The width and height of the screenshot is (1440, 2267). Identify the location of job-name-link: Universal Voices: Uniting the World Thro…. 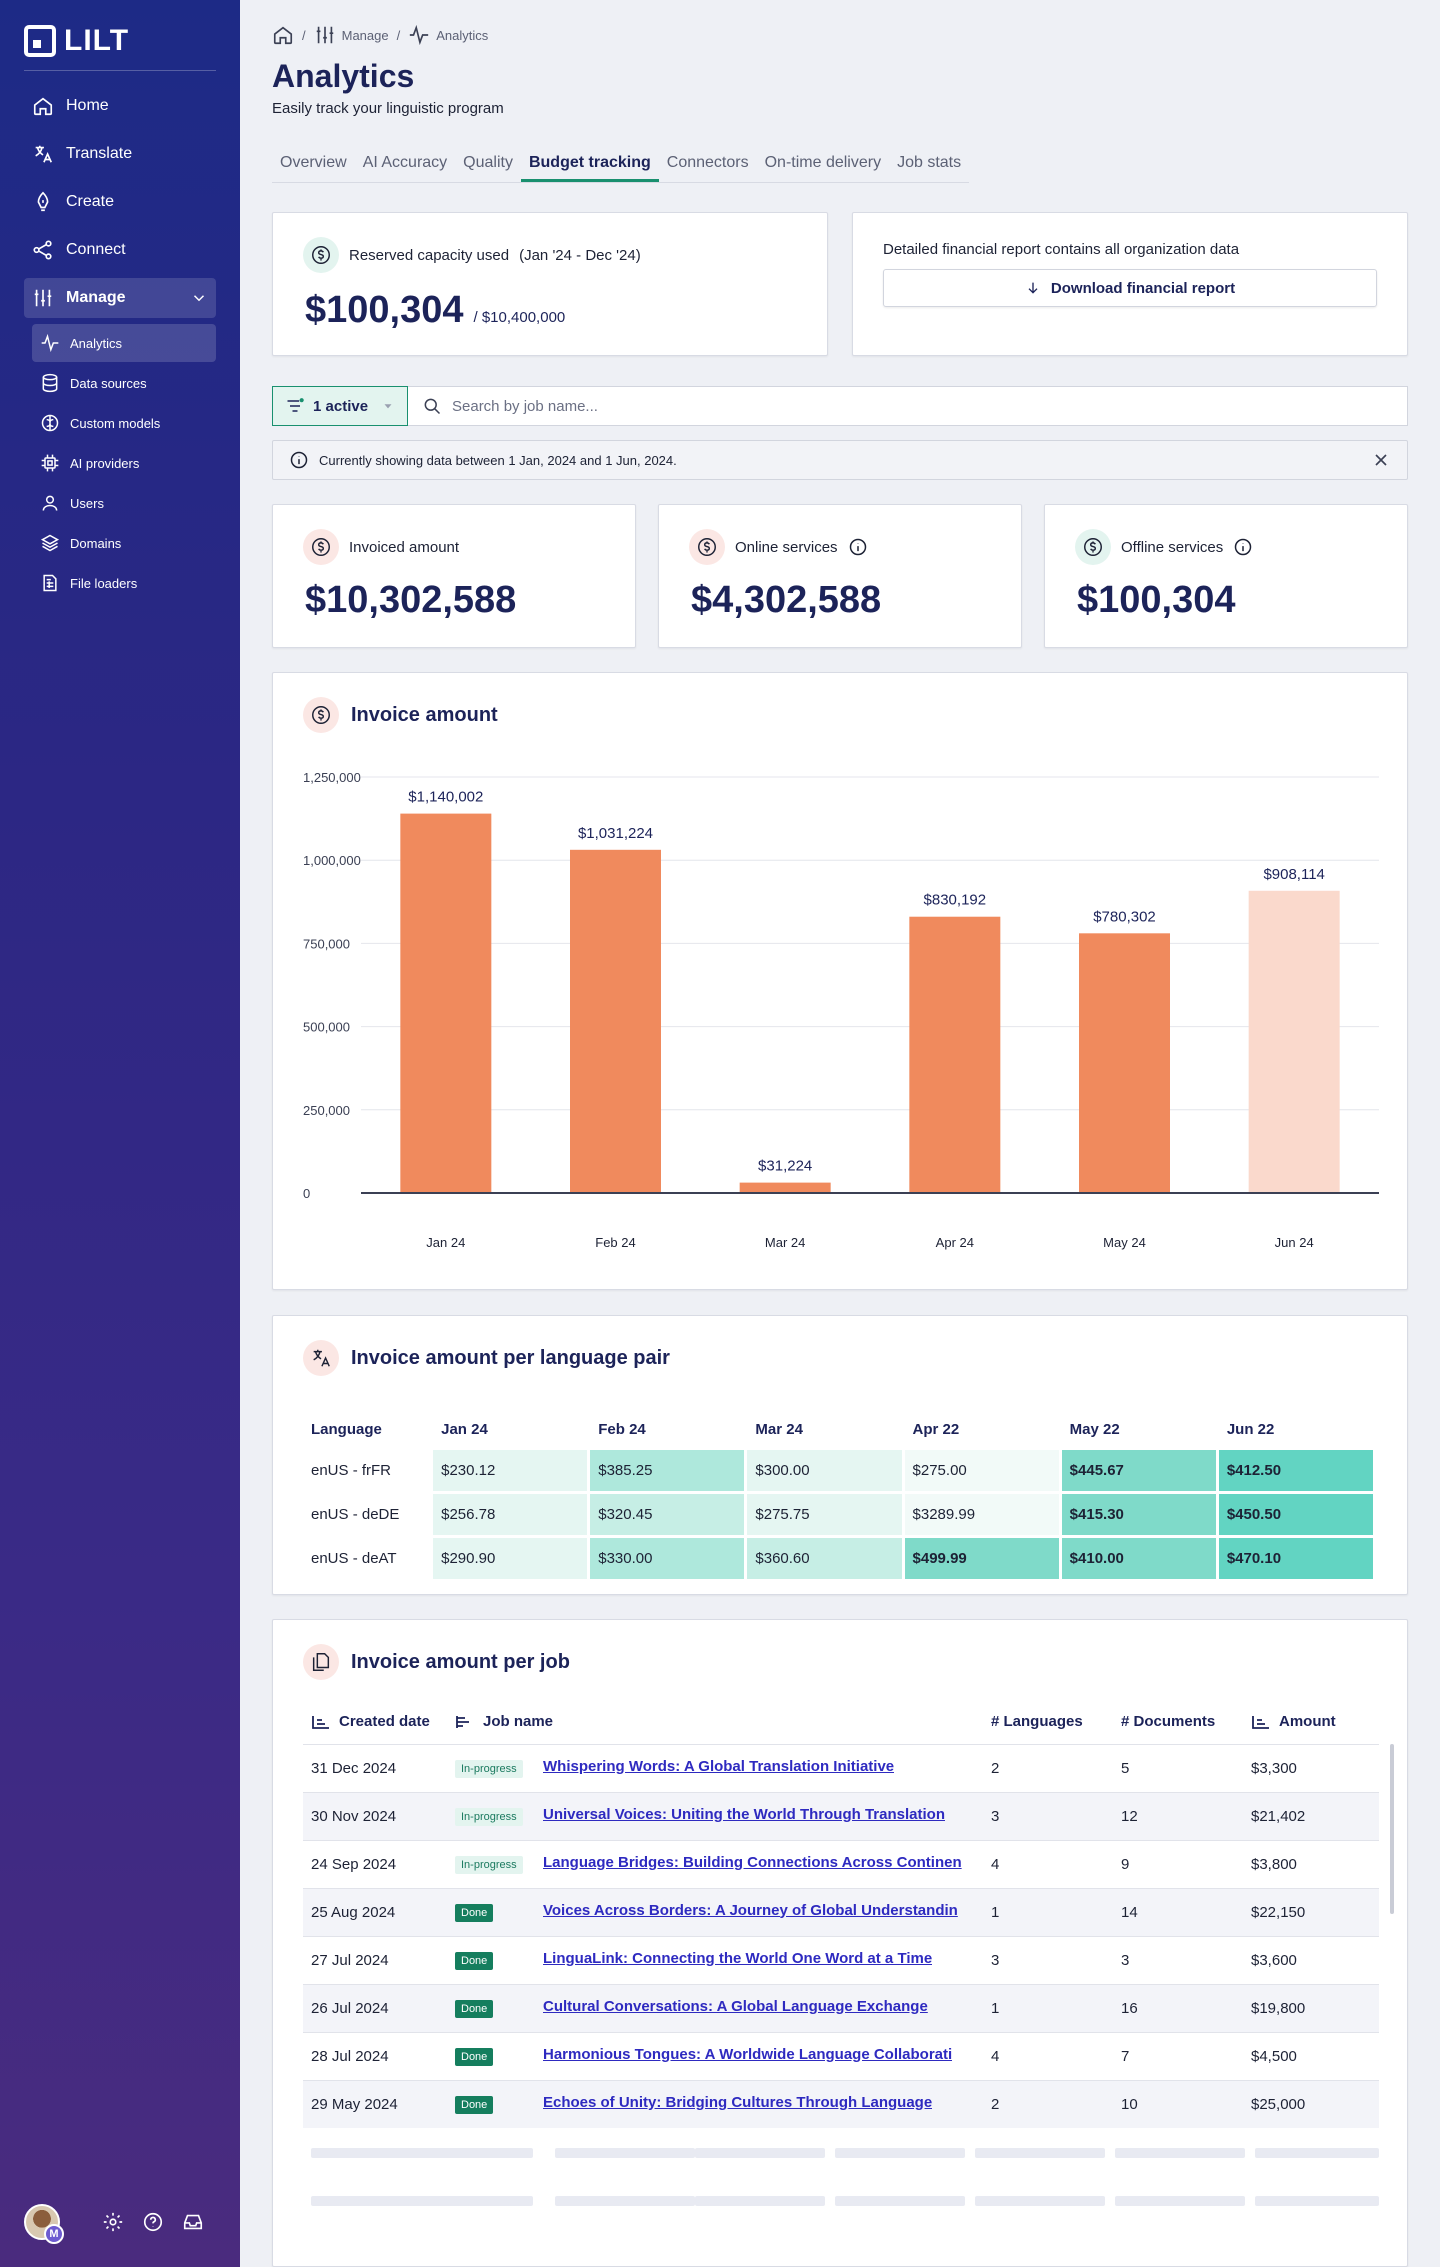
(744, 1814).